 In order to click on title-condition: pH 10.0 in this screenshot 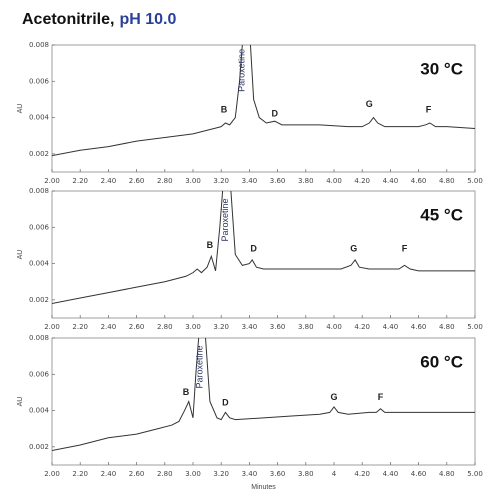, I will do `click(147, 19)`.